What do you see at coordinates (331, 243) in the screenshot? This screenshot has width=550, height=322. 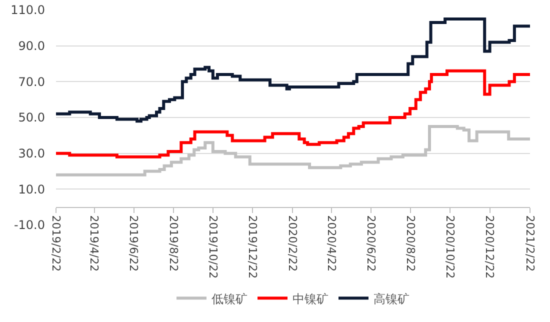 I see `x-tick-label: 2020/4/22` at bounding box center [331, 243].